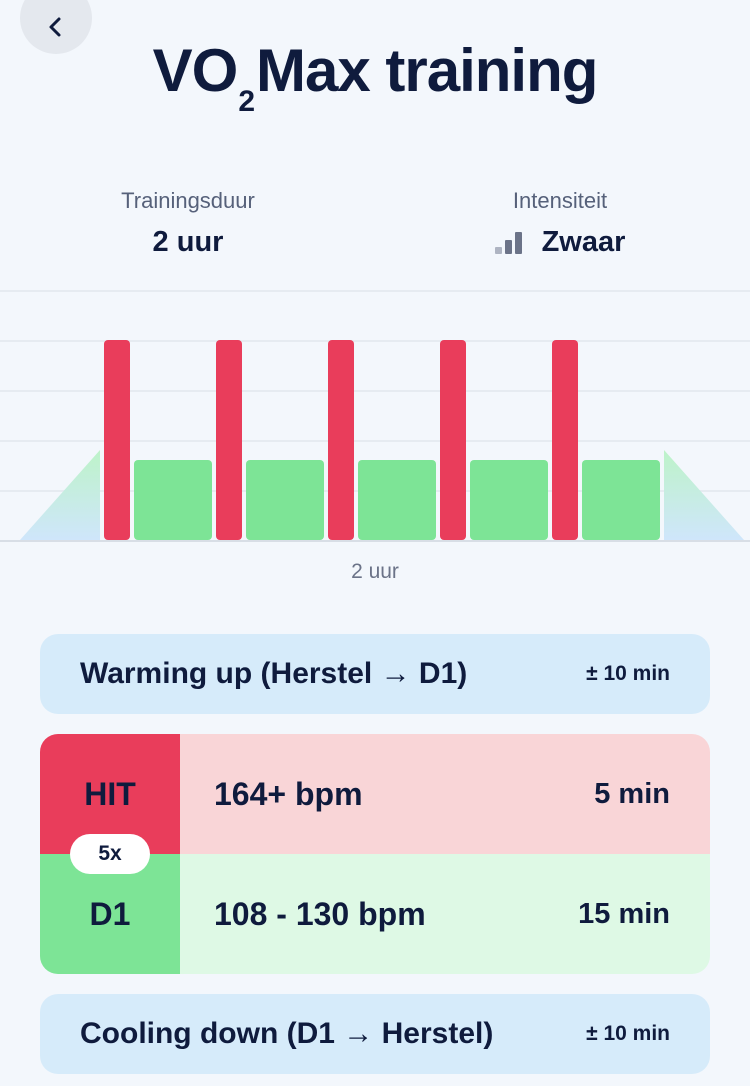 The height and width of the screenshot is (1086, 750). I want to click on cooldown-card: Cooling down (D1 → Herstel) ± 10 min, so click(375, 1034).